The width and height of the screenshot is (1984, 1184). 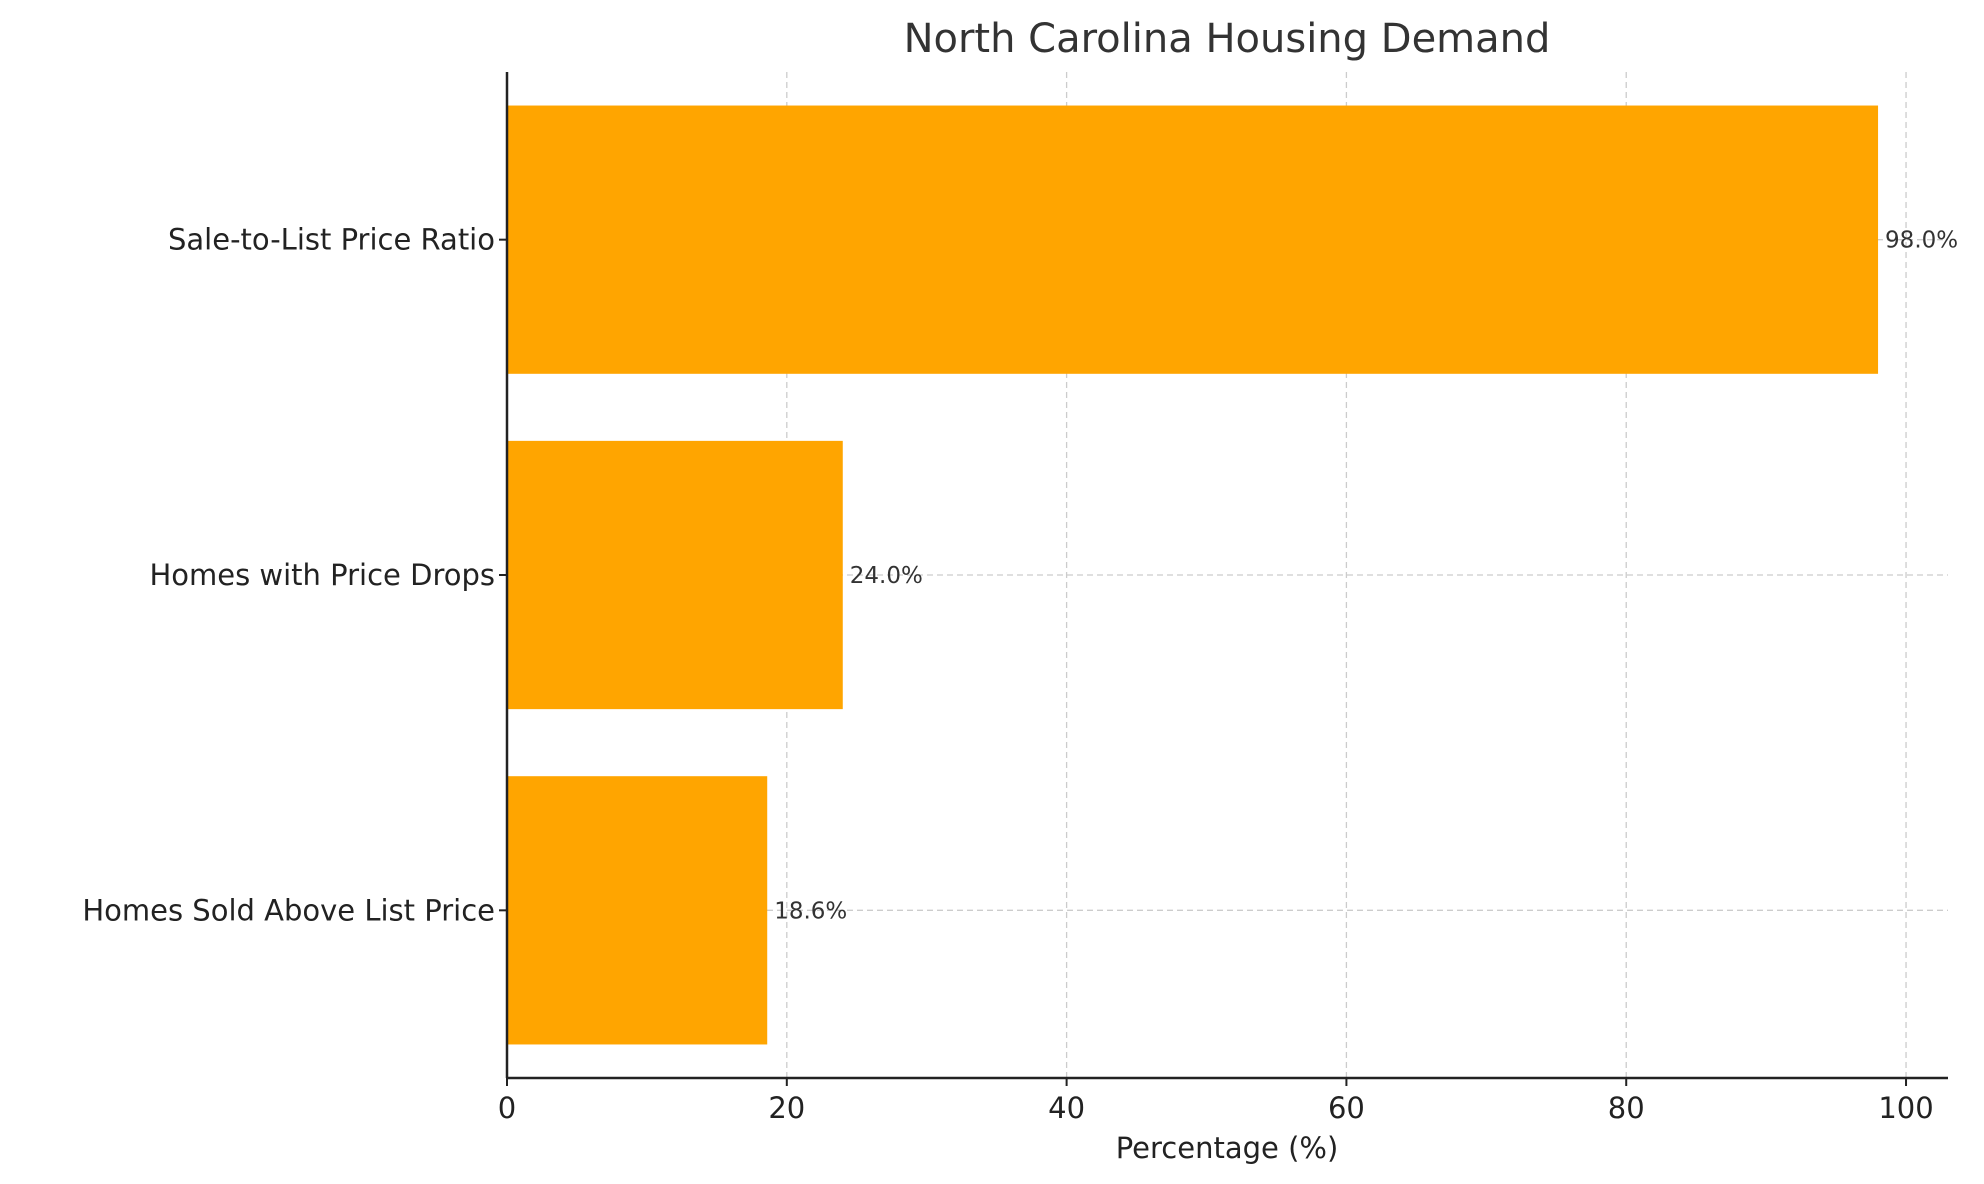 What do you see at coordinates (507, 1108) in the screenshot?
I see `x-tick-label: 0` at bounding box center [507, 1108].